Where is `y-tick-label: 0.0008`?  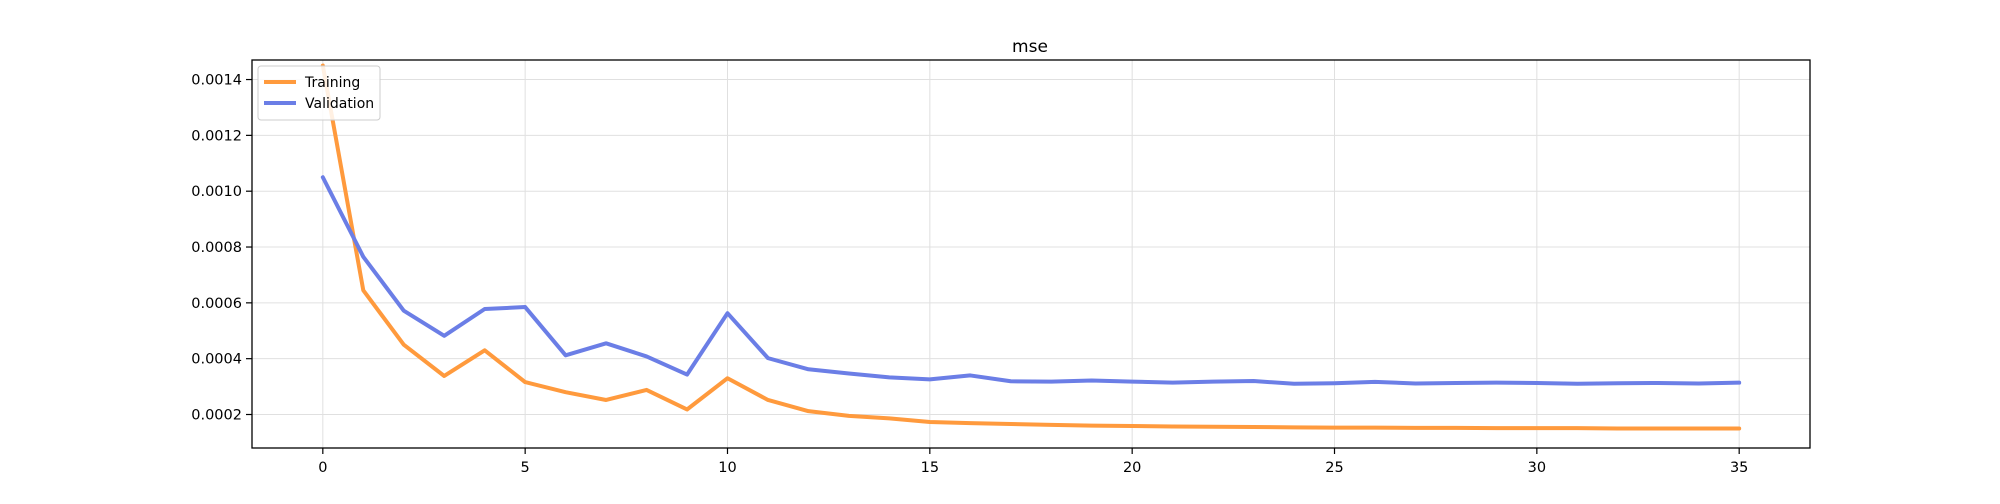 y-tick-label: 0.0008 is located at coordinates (216, 248).